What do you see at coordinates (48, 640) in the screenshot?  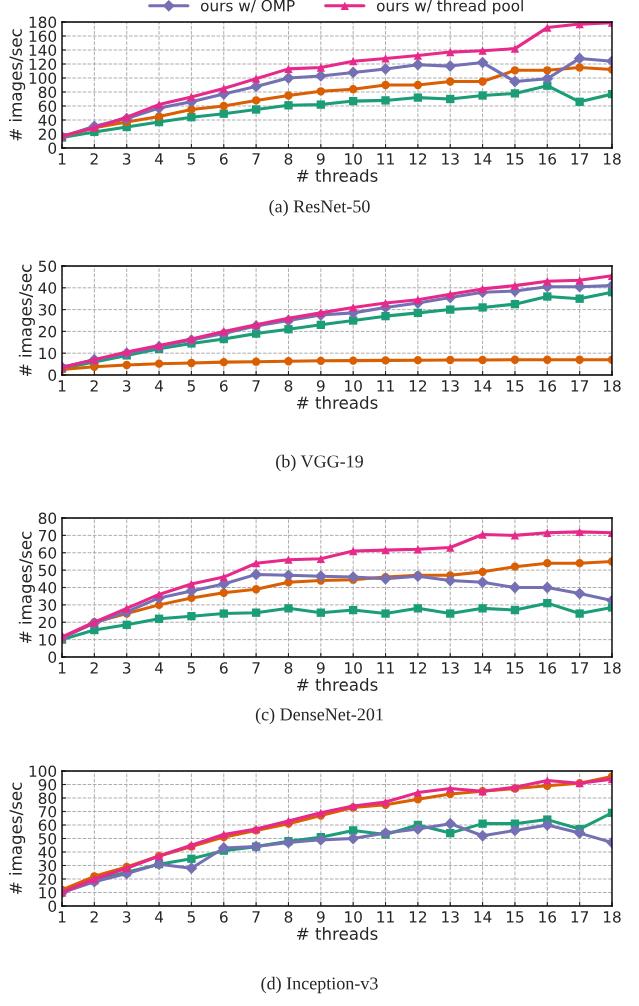 I see `y-tick-label: 10` at bounding box center [48, 640].